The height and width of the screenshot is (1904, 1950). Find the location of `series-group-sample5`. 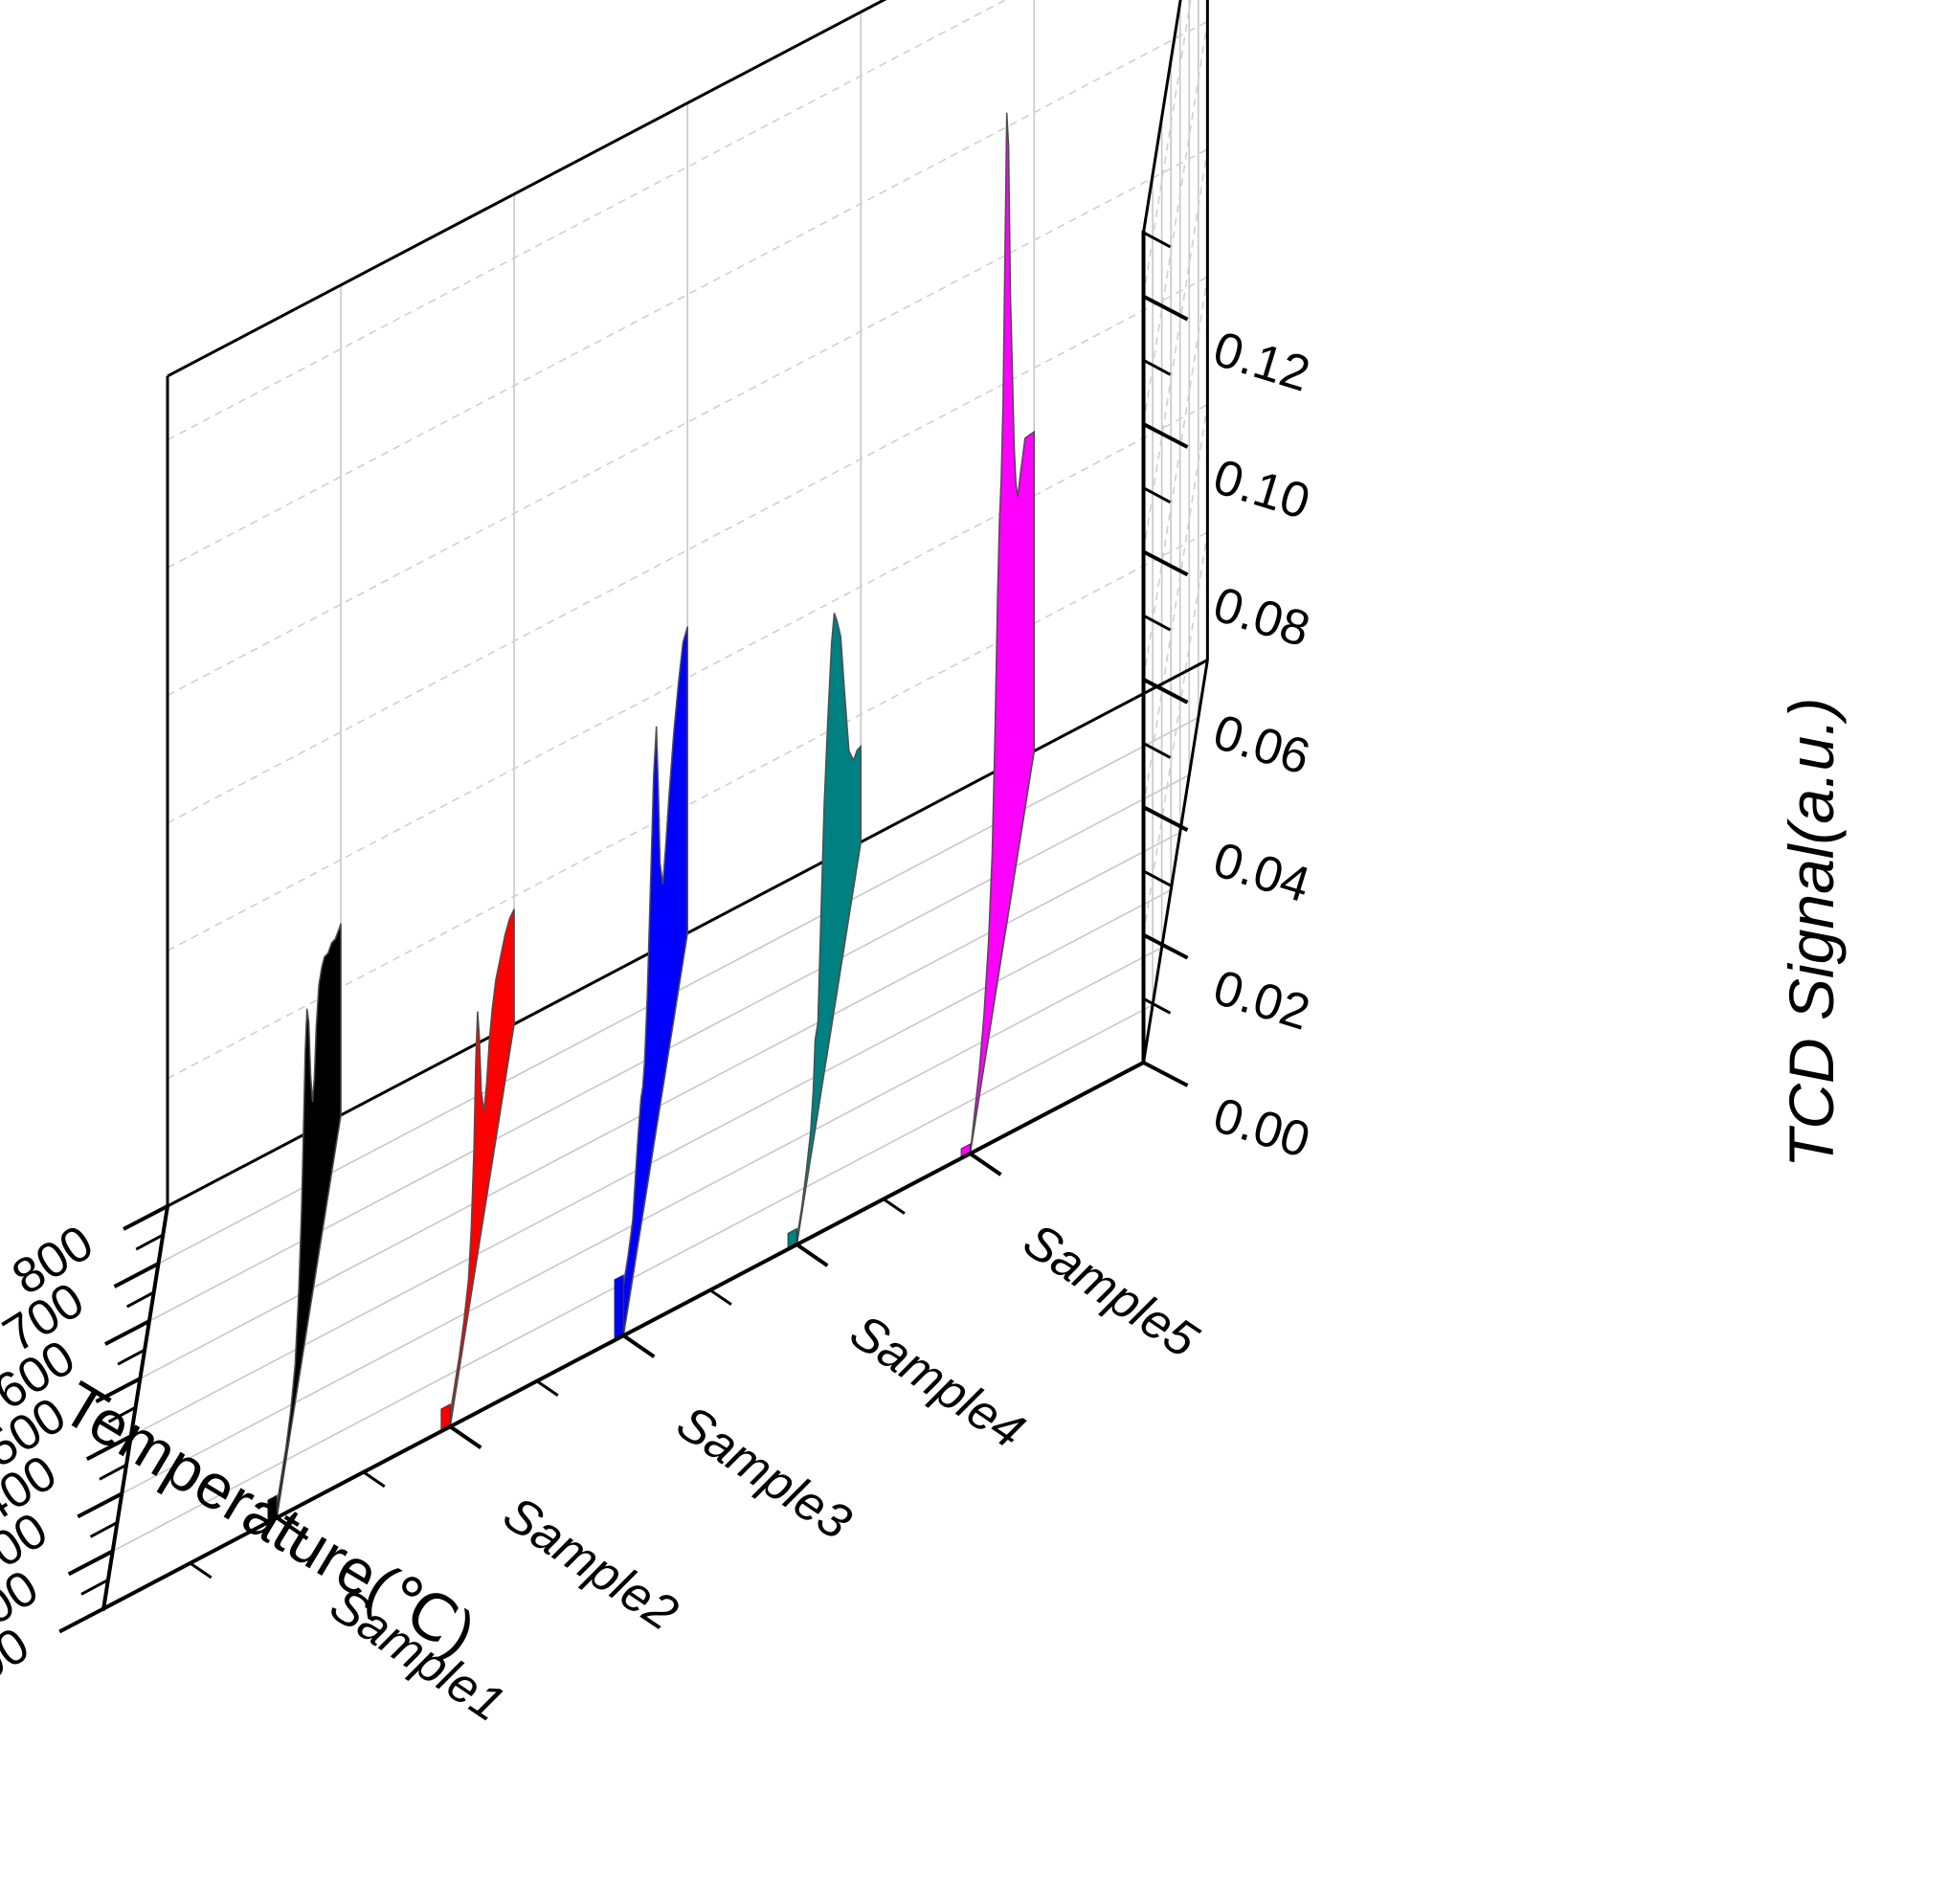

series-group-sample5 is located at coordinates (998, 636).